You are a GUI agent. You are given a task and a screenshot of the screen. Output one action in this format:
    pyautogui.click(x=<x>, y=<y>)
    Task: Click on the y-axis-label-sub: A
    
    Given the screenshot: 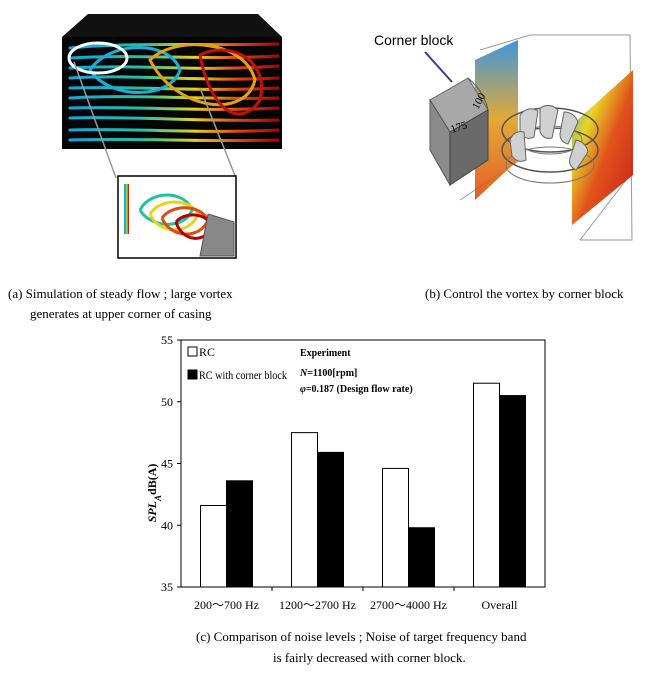 What is the action you would take?
    pyautogui.click(x=158, y=498)
    